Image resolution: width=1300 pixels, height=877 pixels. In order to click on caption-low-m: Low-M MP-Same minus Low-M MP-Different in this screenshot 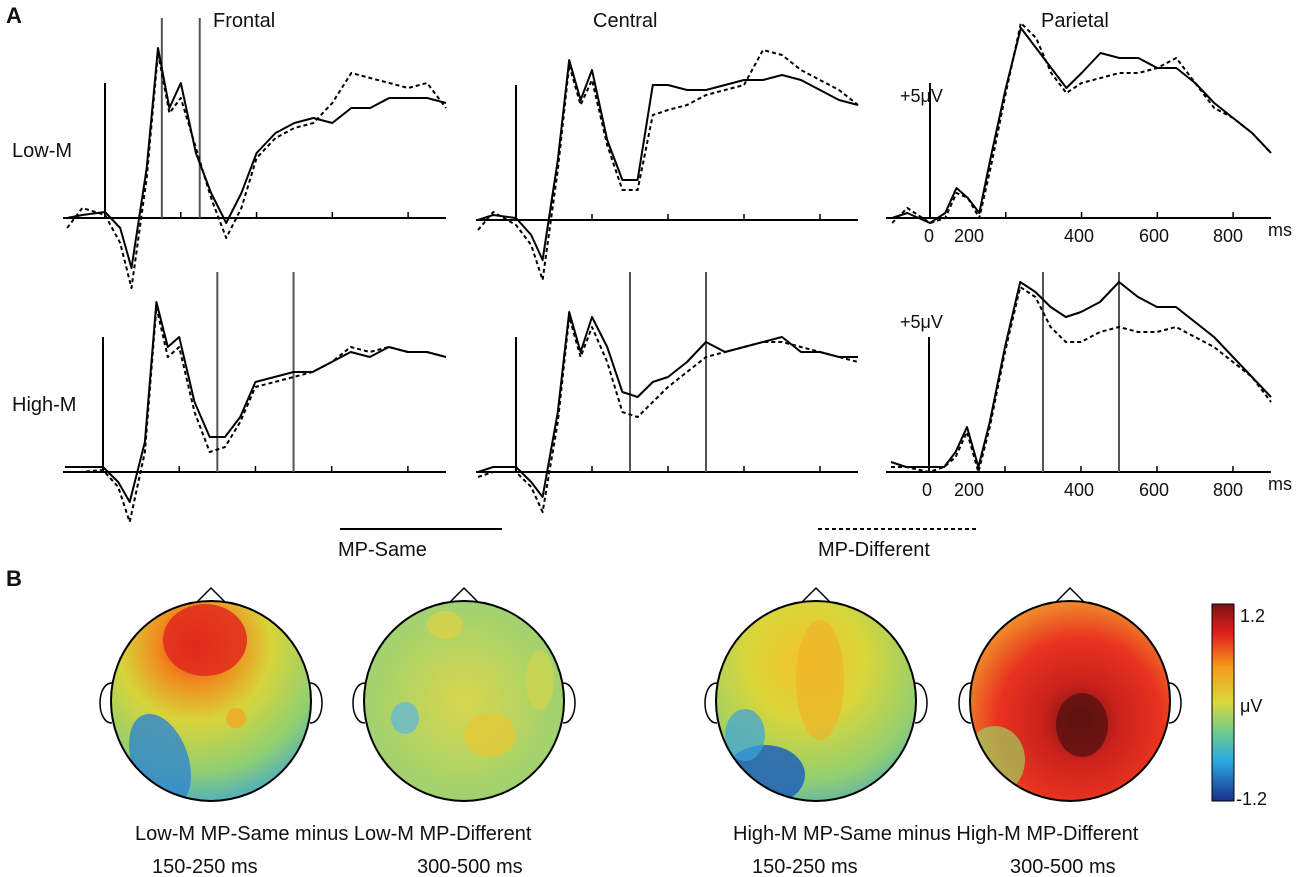, I will do `click(333, 834)`.